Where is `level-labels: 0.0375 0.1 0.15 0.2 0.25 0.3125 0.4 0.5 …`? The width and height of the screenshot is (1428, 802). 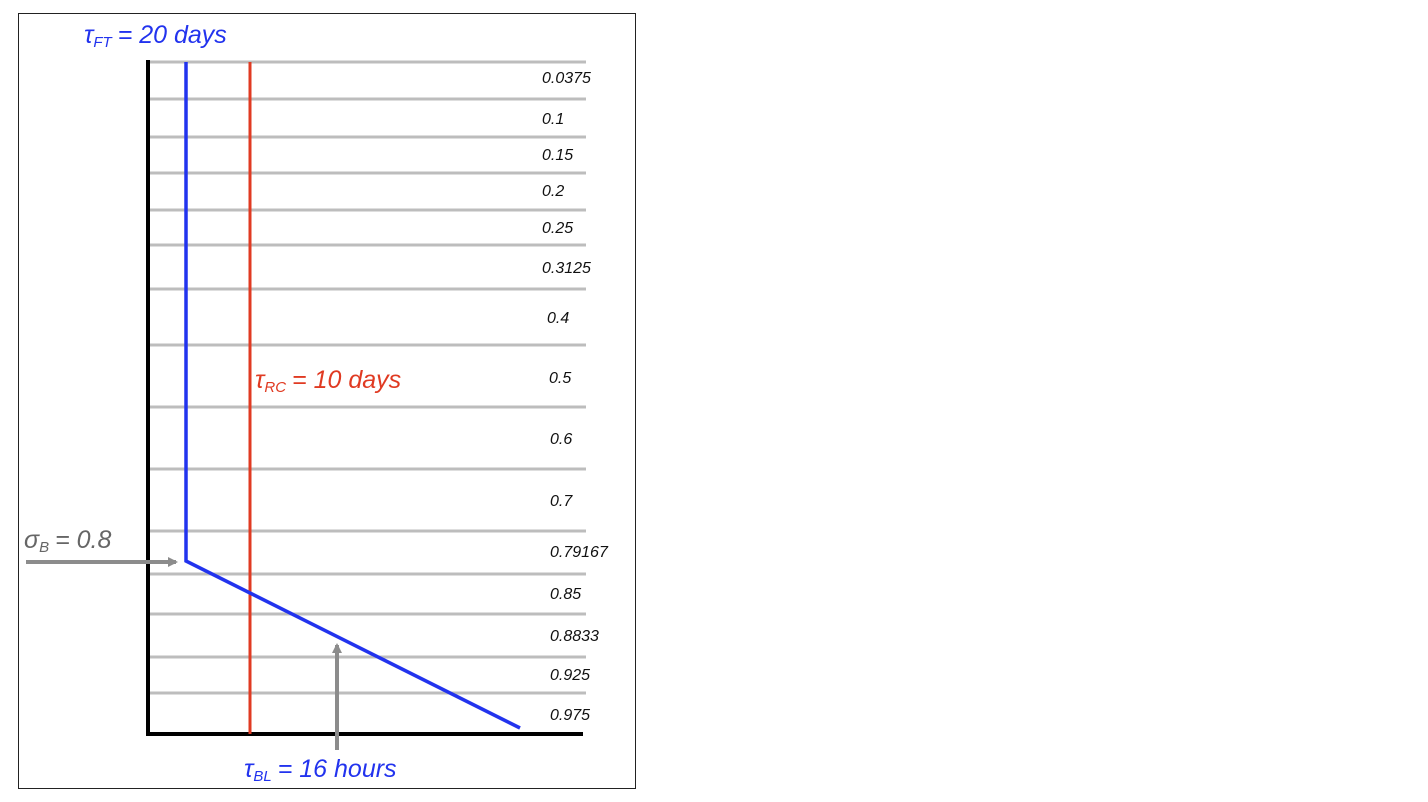 level-labels: 0.0375 0.1 0.15 0.2 0.25 0.3125 0.4 0.5 … is located at coordinates (575, 397).